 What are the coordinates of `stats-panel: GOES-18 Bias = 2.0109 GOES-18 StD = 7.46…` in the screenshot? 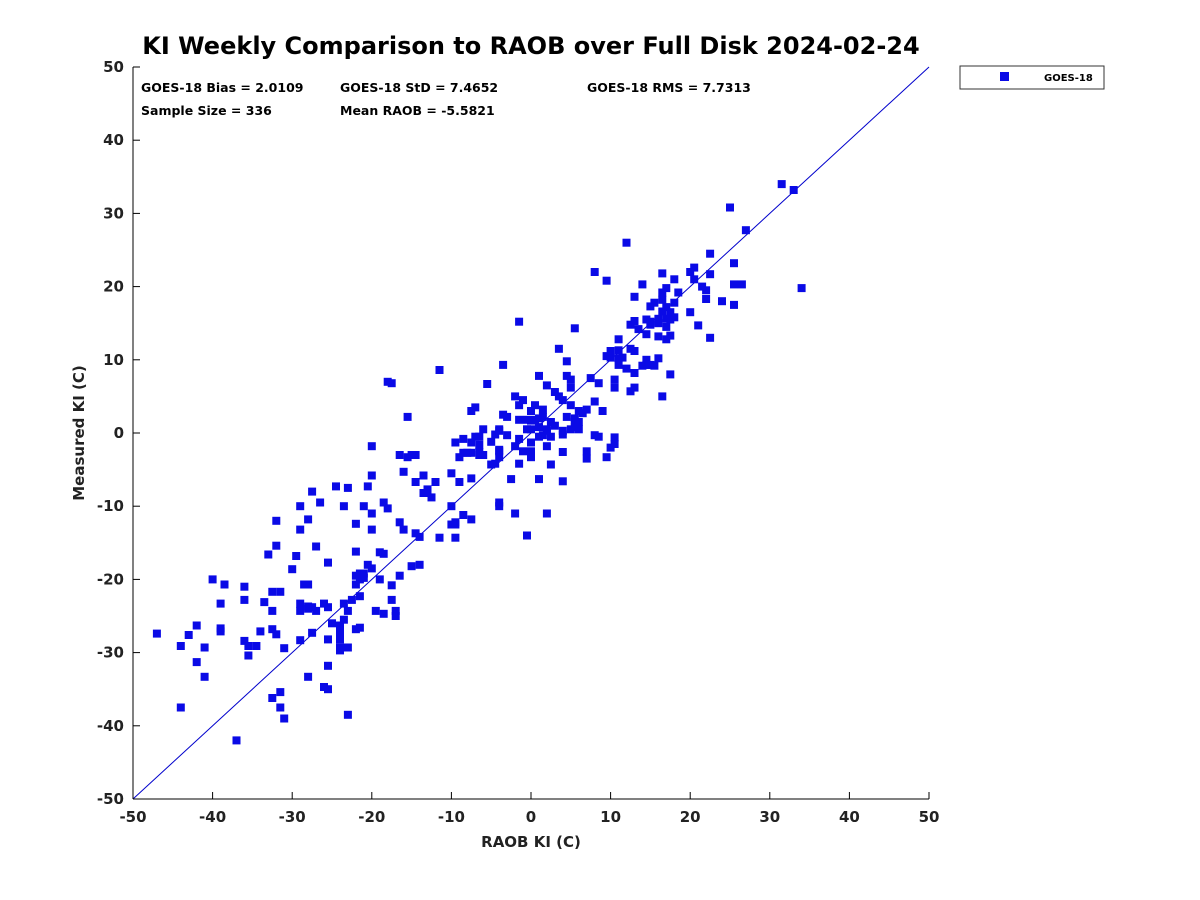 It's located at (446, 99).